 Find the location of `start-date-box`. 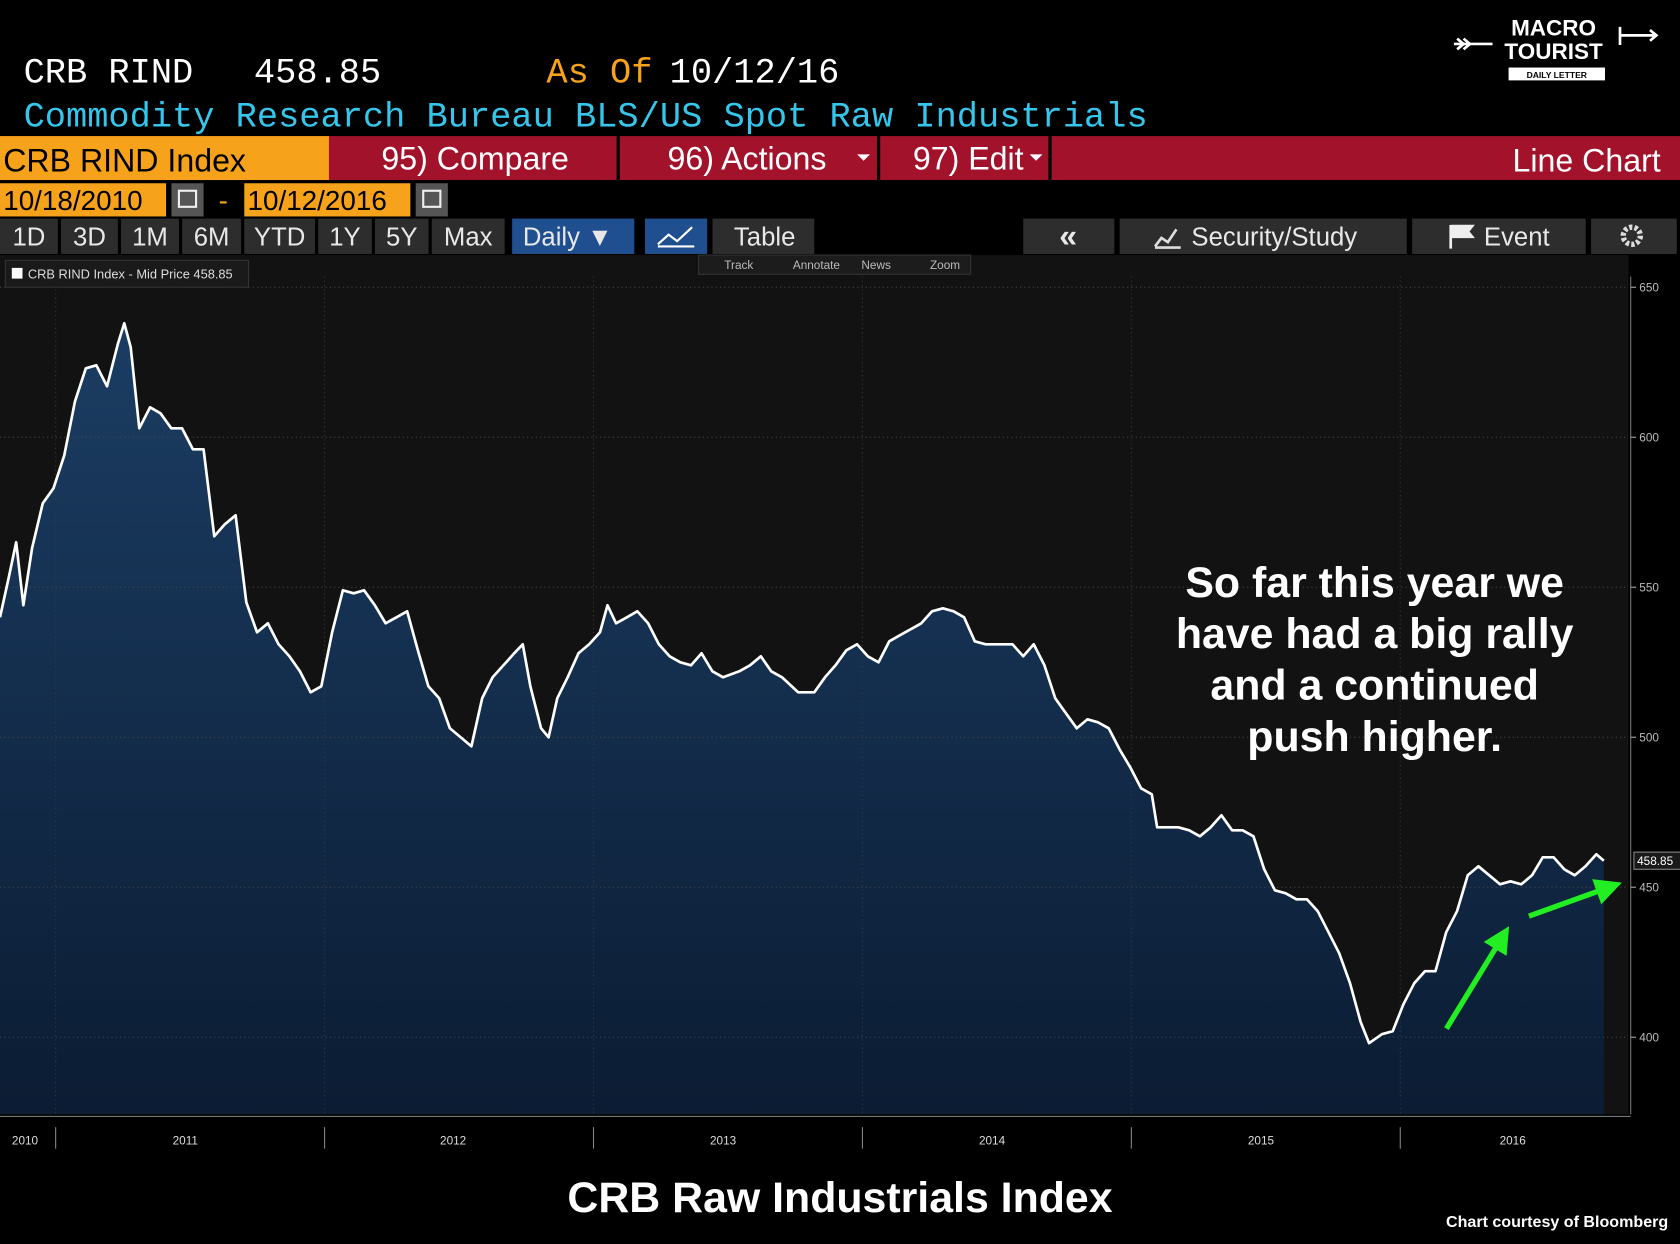

start-date-box is located at coordinates (83, 200).